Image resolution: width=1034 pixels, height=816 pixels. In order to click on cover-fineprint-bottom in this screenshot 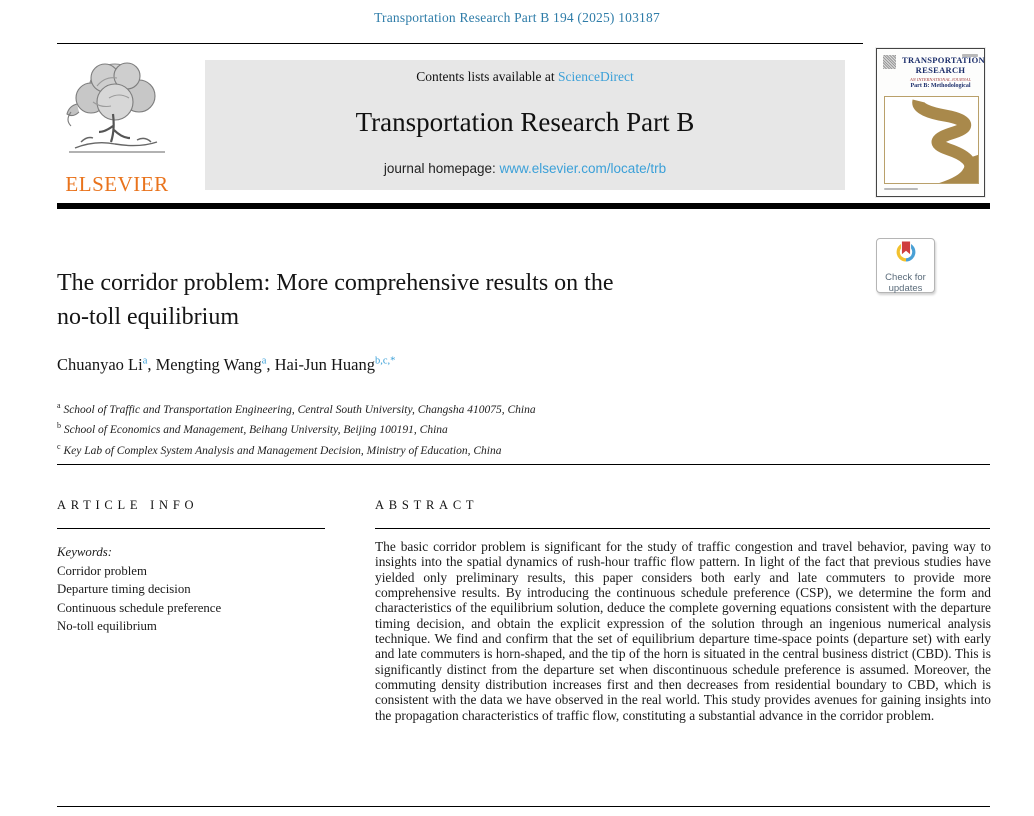, I will do `click(901, 189)`.